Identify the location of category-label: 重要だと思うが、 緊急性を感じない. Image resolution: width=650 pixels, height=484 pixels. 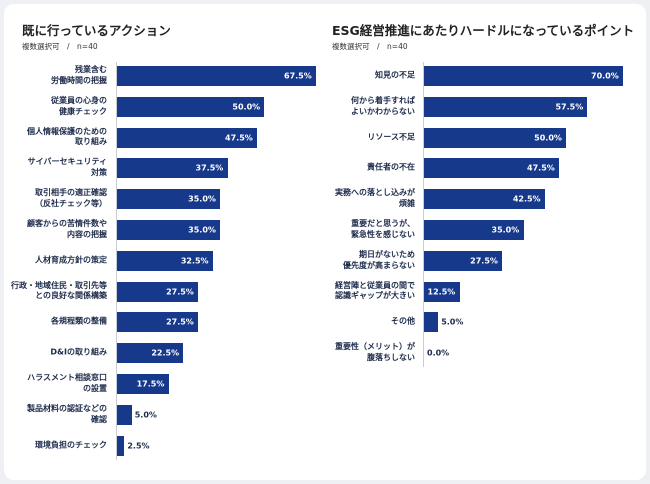
(383, 229).